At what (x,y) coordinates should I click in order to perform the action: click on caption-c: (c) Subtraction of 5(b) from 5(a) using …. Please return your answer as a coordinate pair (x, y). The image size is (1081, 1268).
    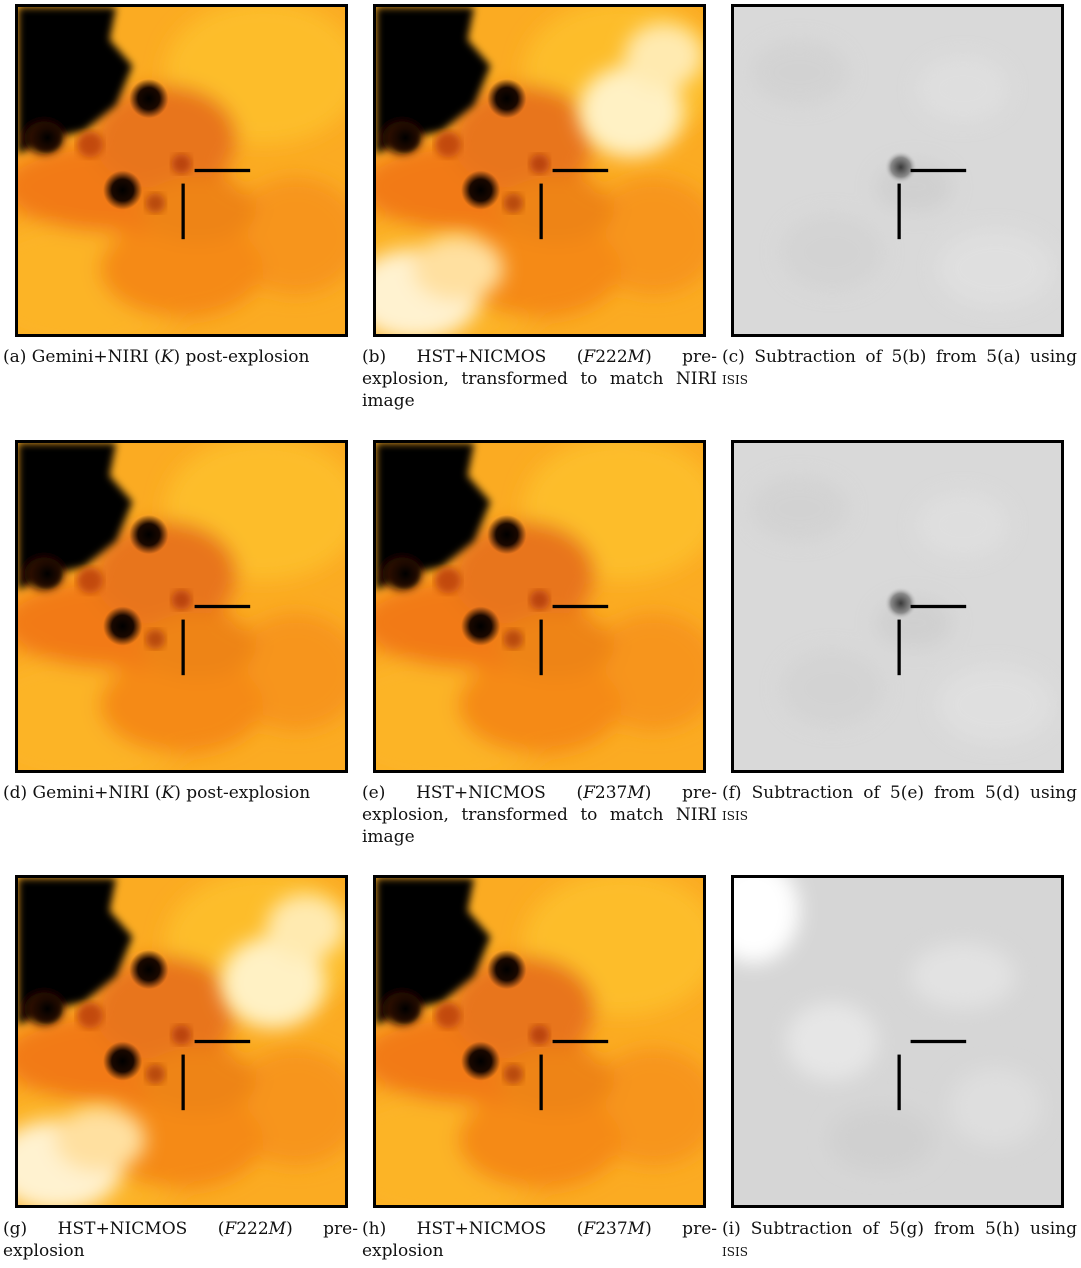
    Looking at the image, I should click on (899, 368).